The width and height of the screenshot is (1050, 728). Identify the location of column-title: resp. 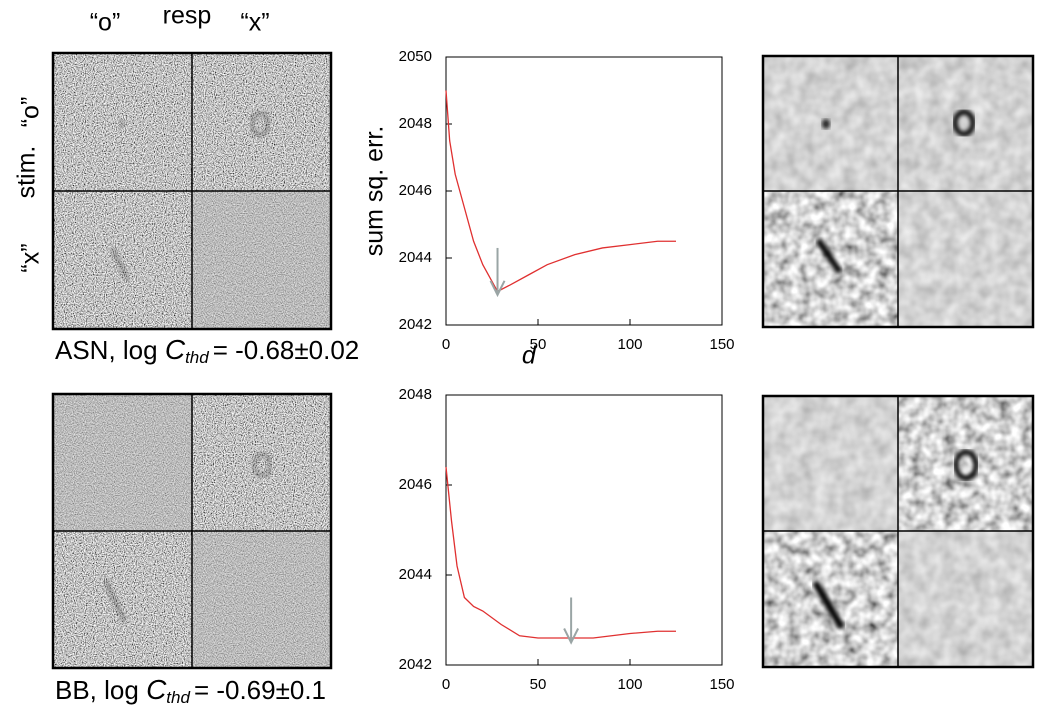
(187, 16).